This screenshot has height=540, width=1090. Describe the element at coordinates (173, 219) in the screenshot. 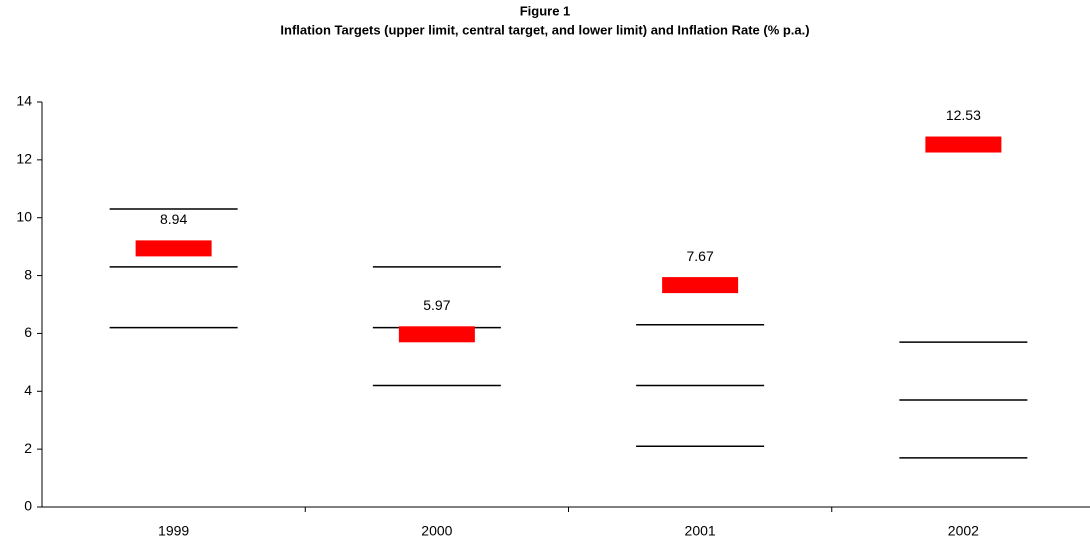

I see `data-label: 8.94` at that location.